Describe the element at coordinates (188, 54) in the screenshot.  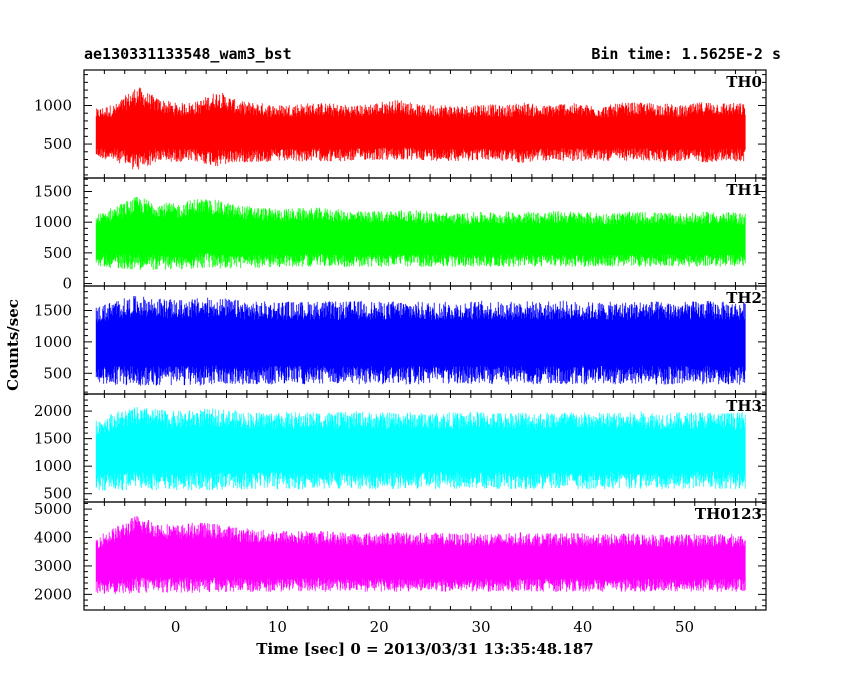
I see `chart-title: ae130331133548_wam3_bst` at that location.